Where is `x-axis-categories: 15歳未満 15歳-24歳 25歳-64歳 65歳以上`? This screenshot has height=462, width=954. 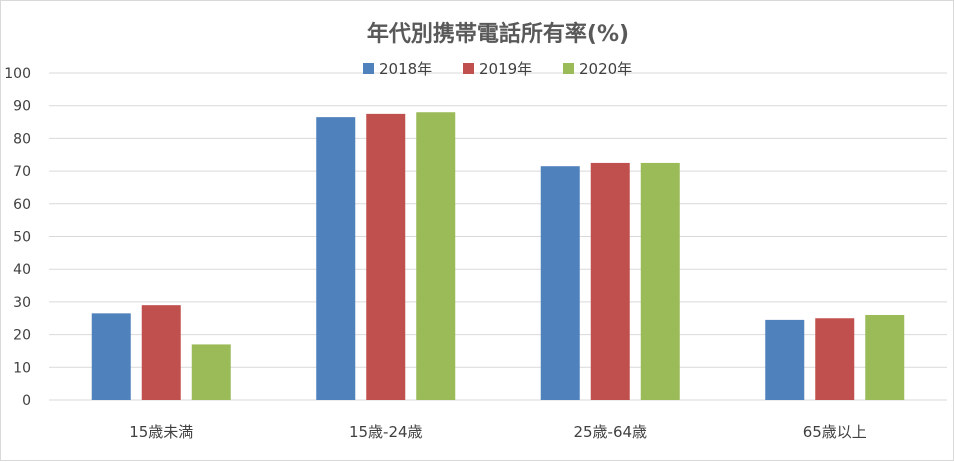
x-axis-categories: 15歳未満 15歳-24歳 25歳-64歳 65歳以上 is located at coordinates (498, 432).